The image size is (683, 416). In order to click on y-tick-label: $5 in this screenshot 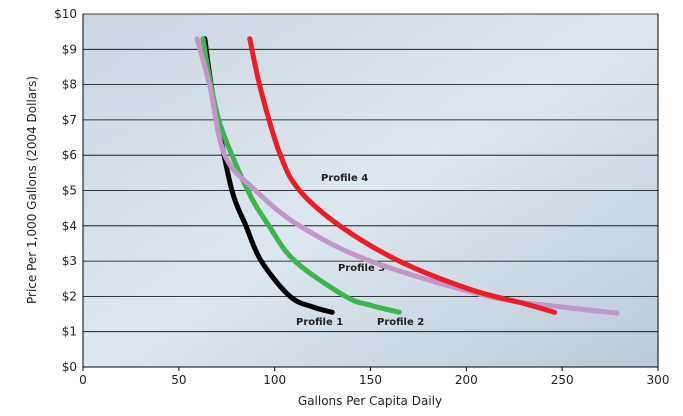, I will do `click(69, 191)`.